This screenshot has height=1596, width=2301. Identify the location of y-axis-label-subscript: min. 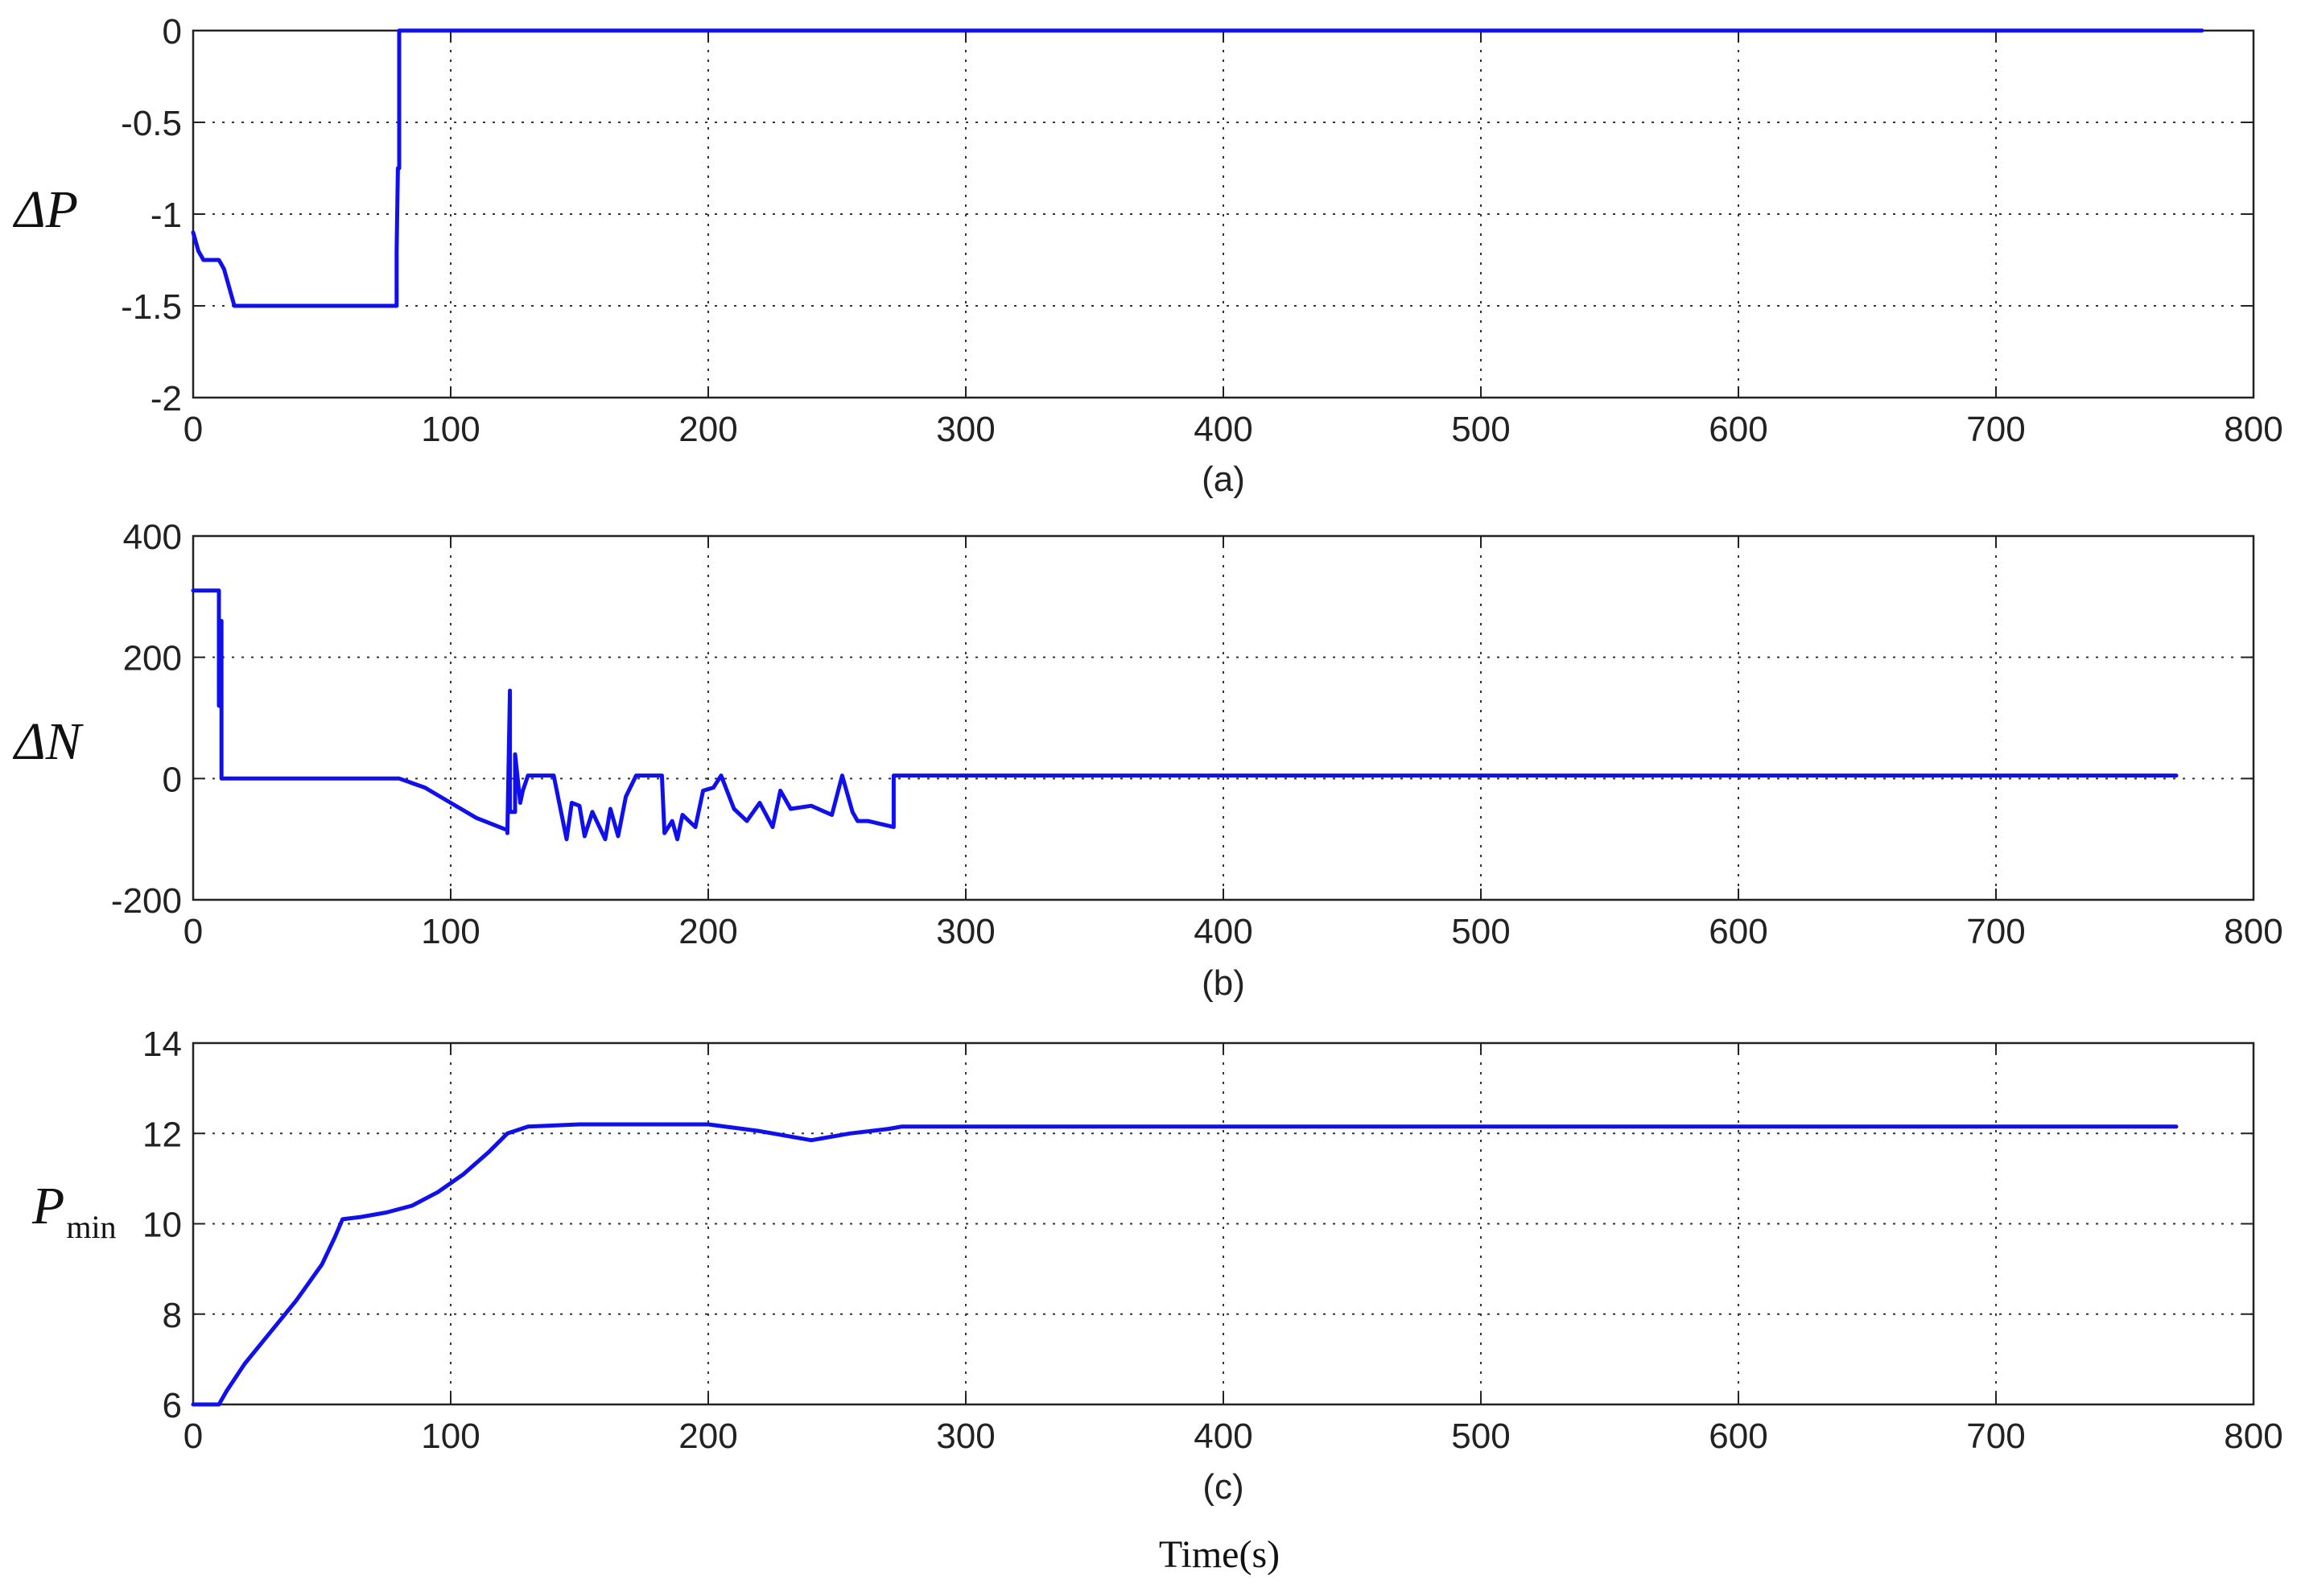
(91, 1227).